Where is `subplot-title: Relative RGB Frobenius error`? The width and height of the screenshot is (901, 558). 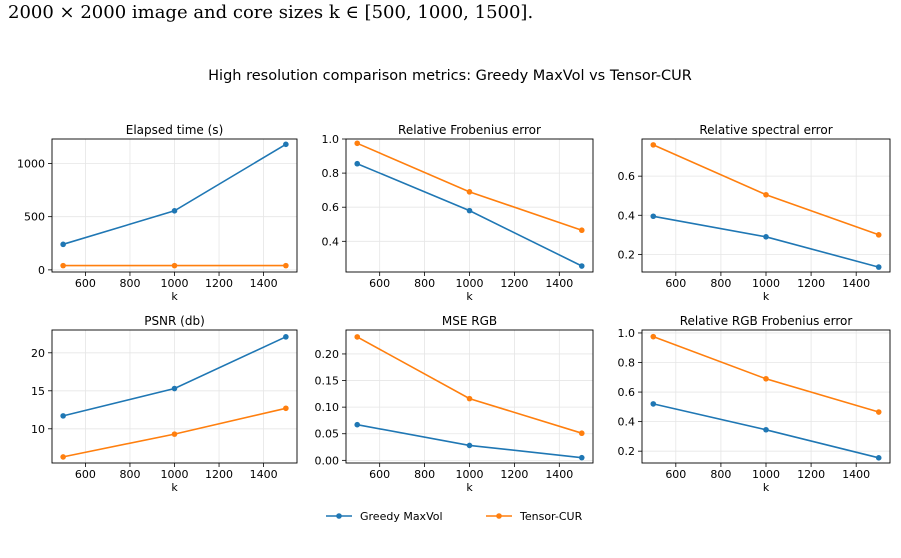
subplot-title: Relative RGB Frobenius error is located at coordinates (766, 321).